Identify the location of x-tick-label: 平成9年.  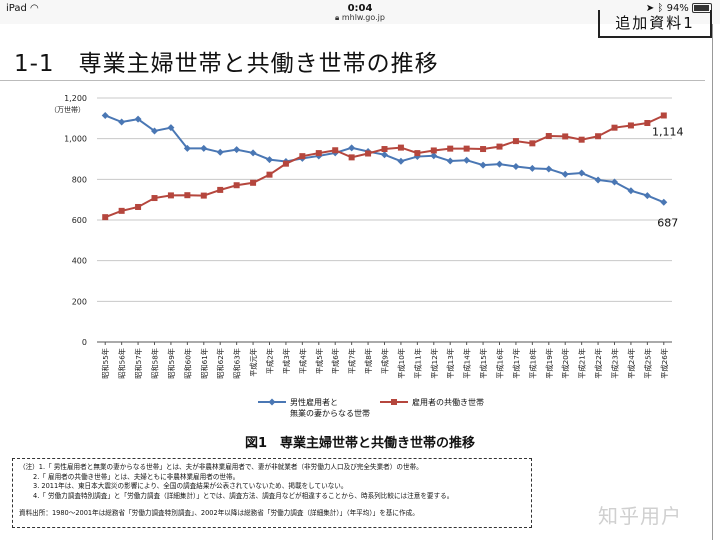
(385, 361).